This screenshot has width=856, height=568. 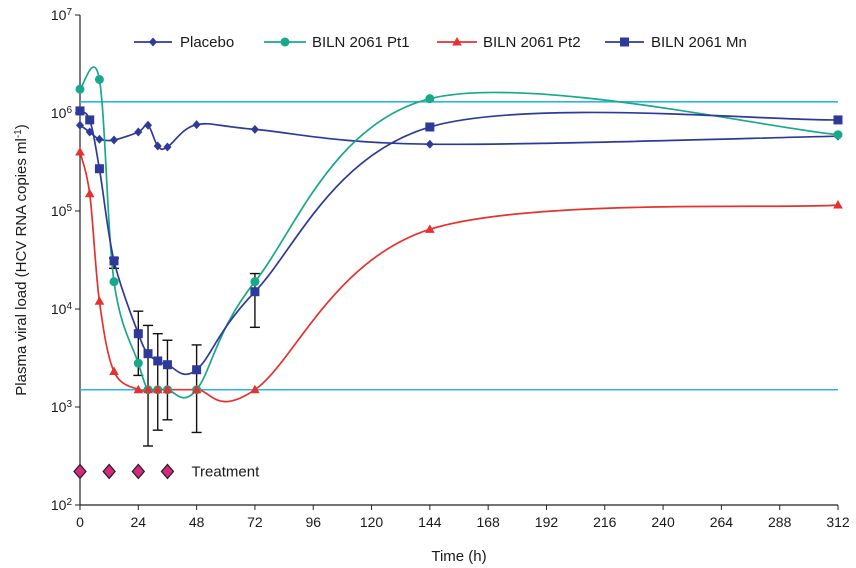 What do you see at coordinates (458, 556) in the screenshot?
I see `x-axis-title: Time (h)` at bounding box center [458, 556].